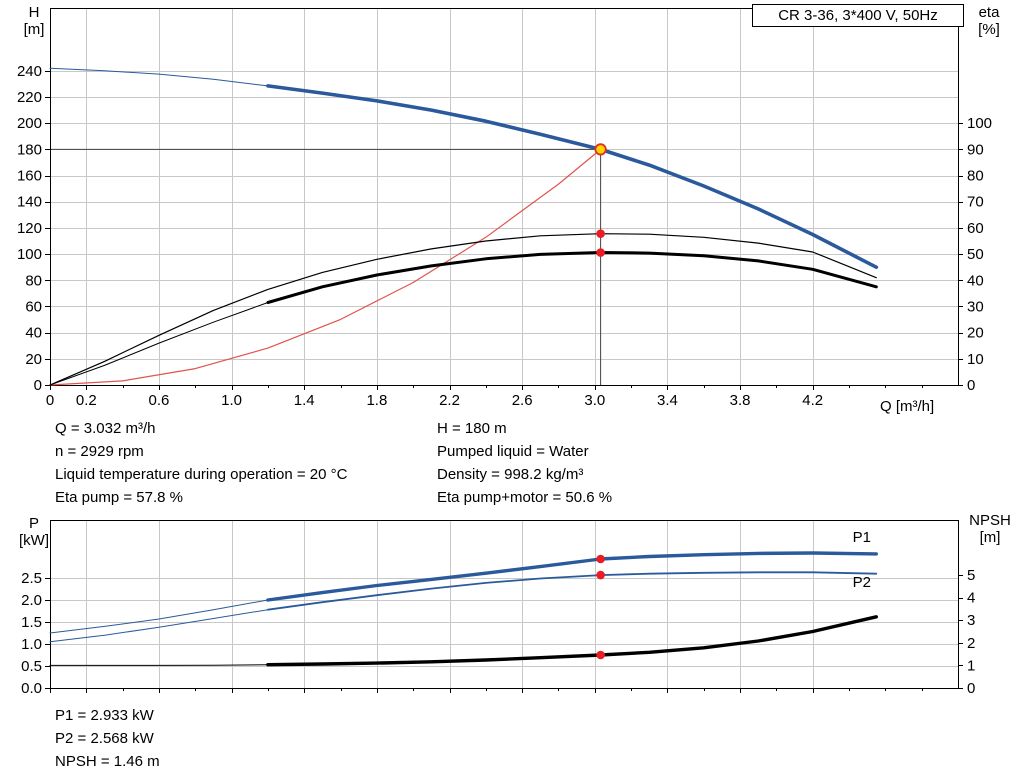 This screenshot has height=781, width=1024. Describe the element at coordinates (31, 578) in the screenshot. I see `y-left-tick-label: 2.5` at that location.